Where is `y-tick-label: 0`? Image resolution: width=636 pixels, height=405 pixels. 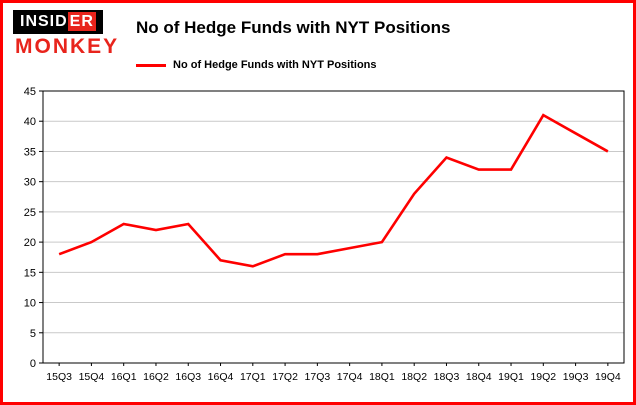 y-tick-label: 0 is located at coordinates (33, 364).